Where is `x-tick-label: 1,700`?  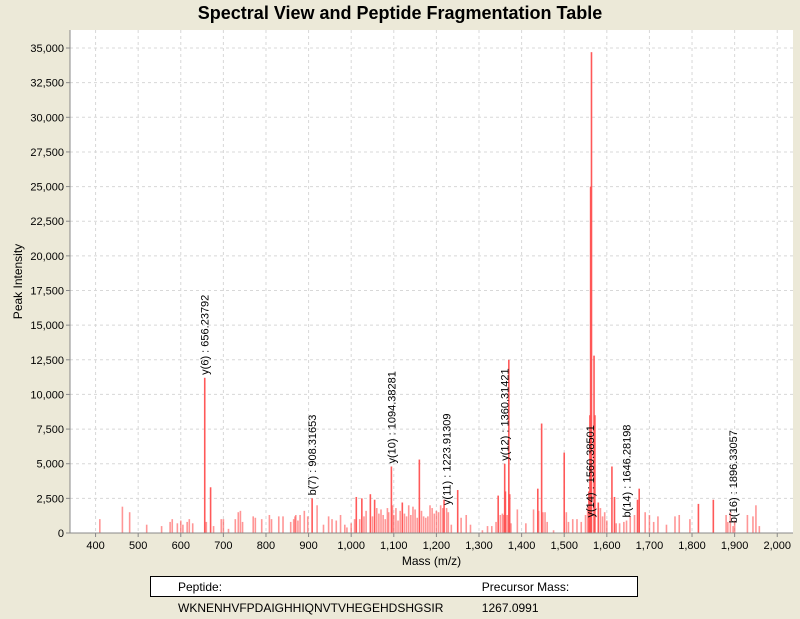
x-tick-label: 1,700 is located at coordinates (650, 546).